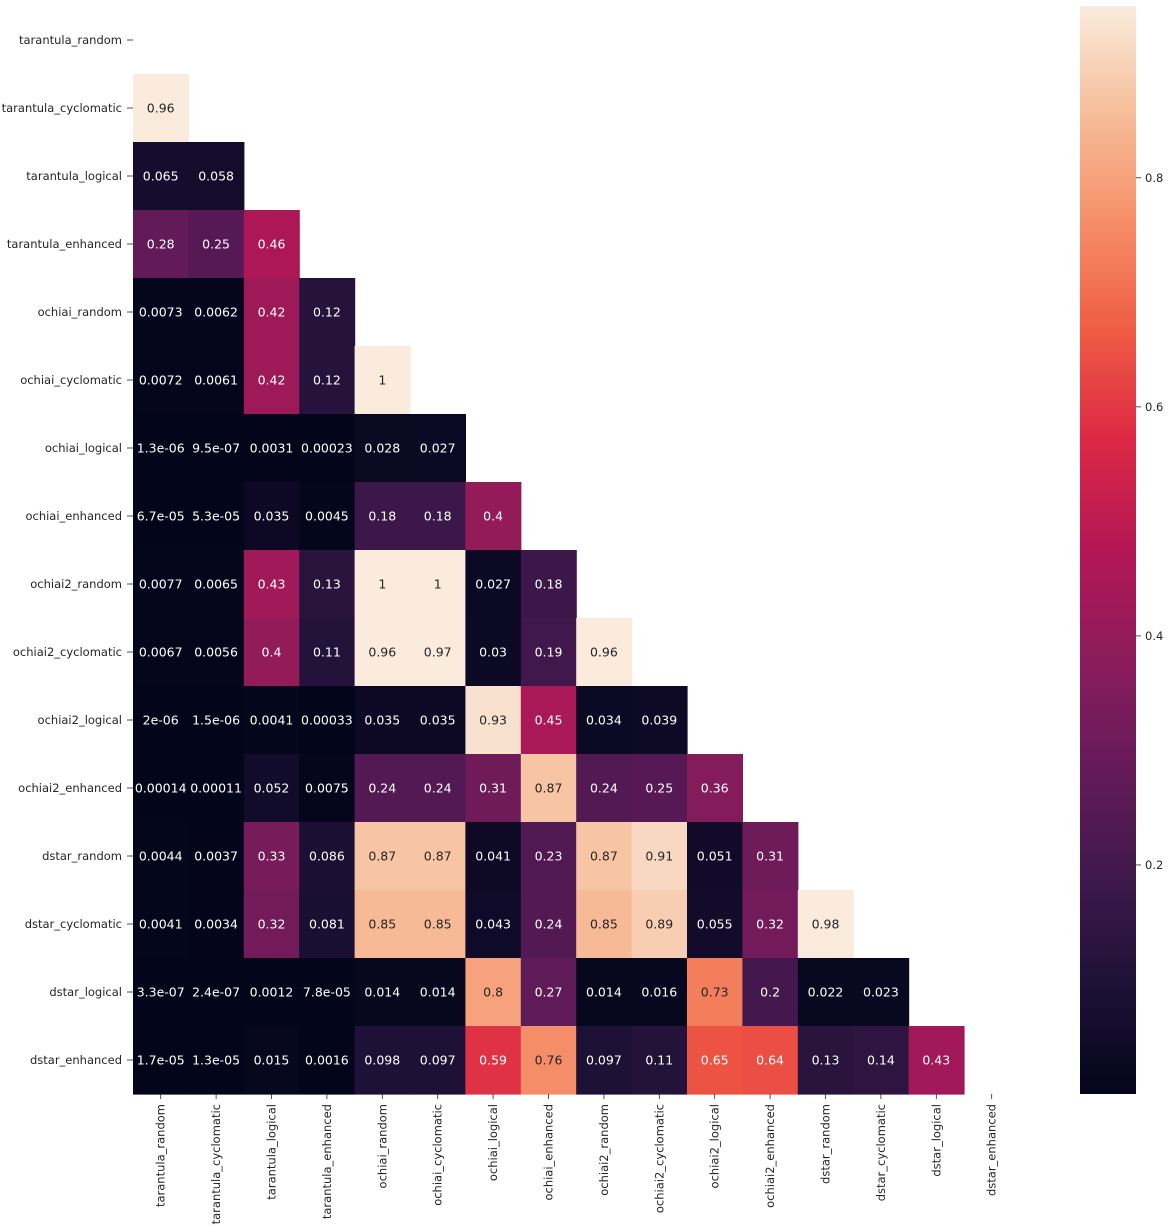 The width and height of the screenshot is (1169, 1226). I want to click on cell-value-label: 0.65, so click(715, 1060).